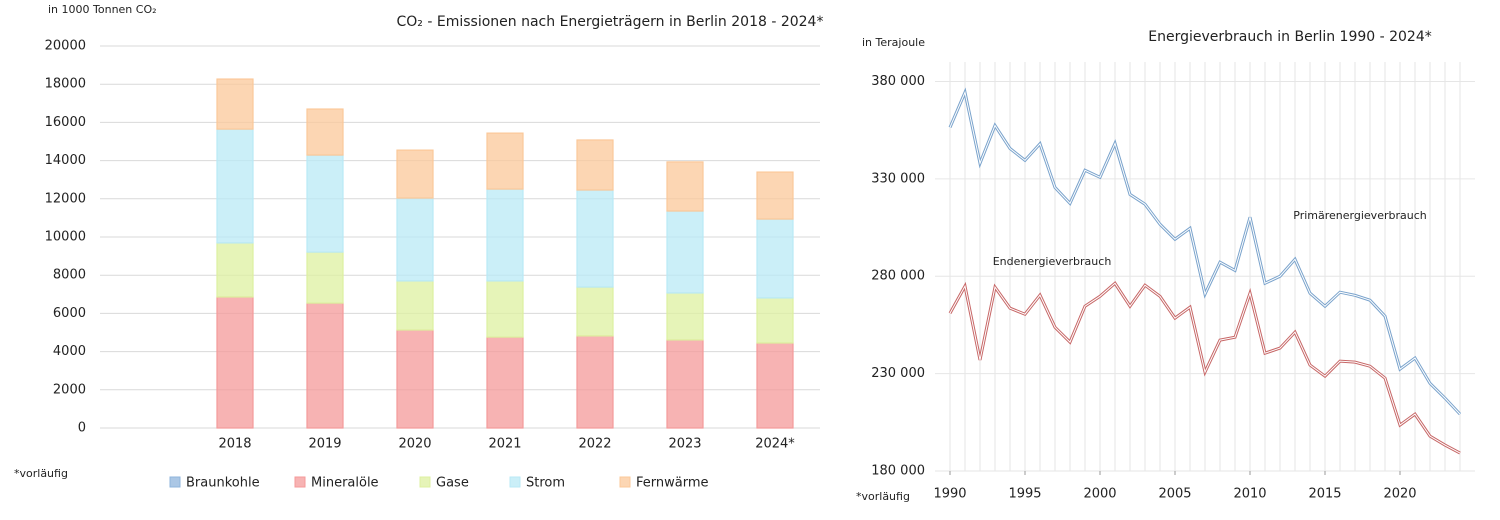 This screenshot has width=1500, height=520. I want to click on legend-label: Mineralöle, so click(345, 483).